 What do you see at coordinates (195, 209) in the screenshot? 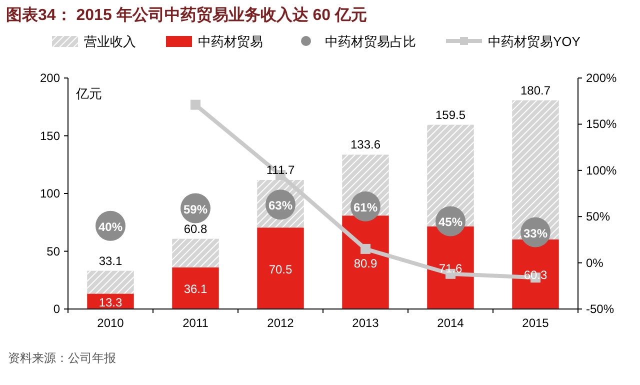
I see `data-label: 59%` at bounding box center [195, 209].